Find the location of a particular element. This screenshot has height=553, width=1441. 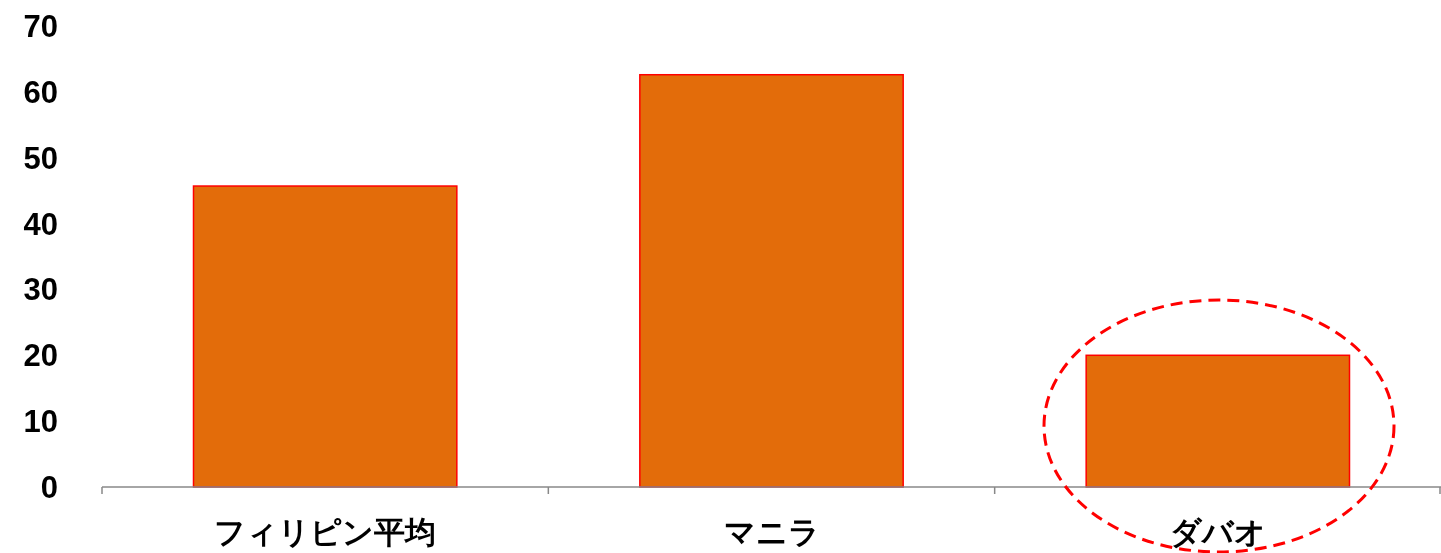

y-tick-label: 10 is located at coordinates (40, 422).